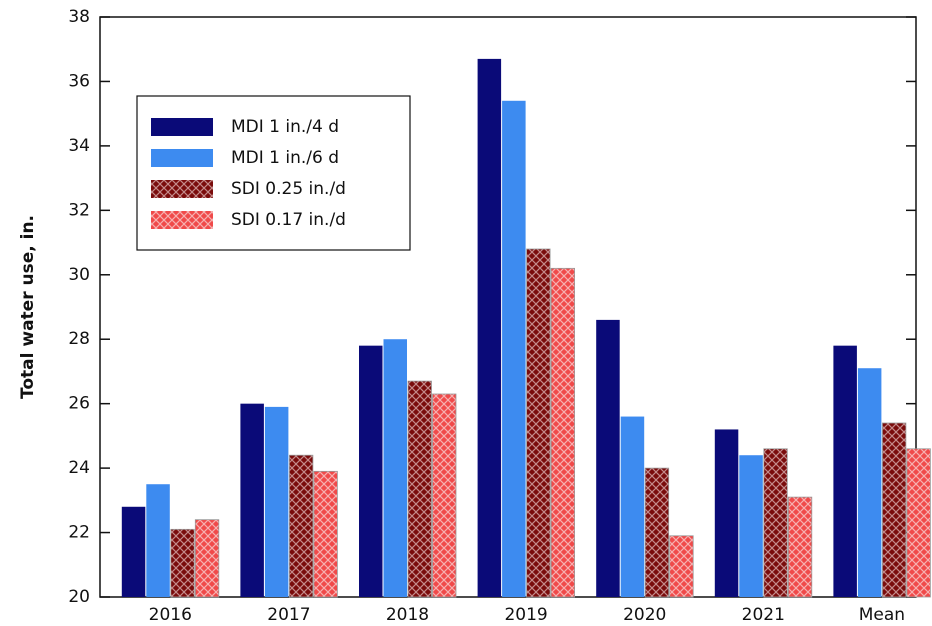 The height and width of the screenshot is (626, 932). I want to click on y-tick-label: 30, so click(79, 275).